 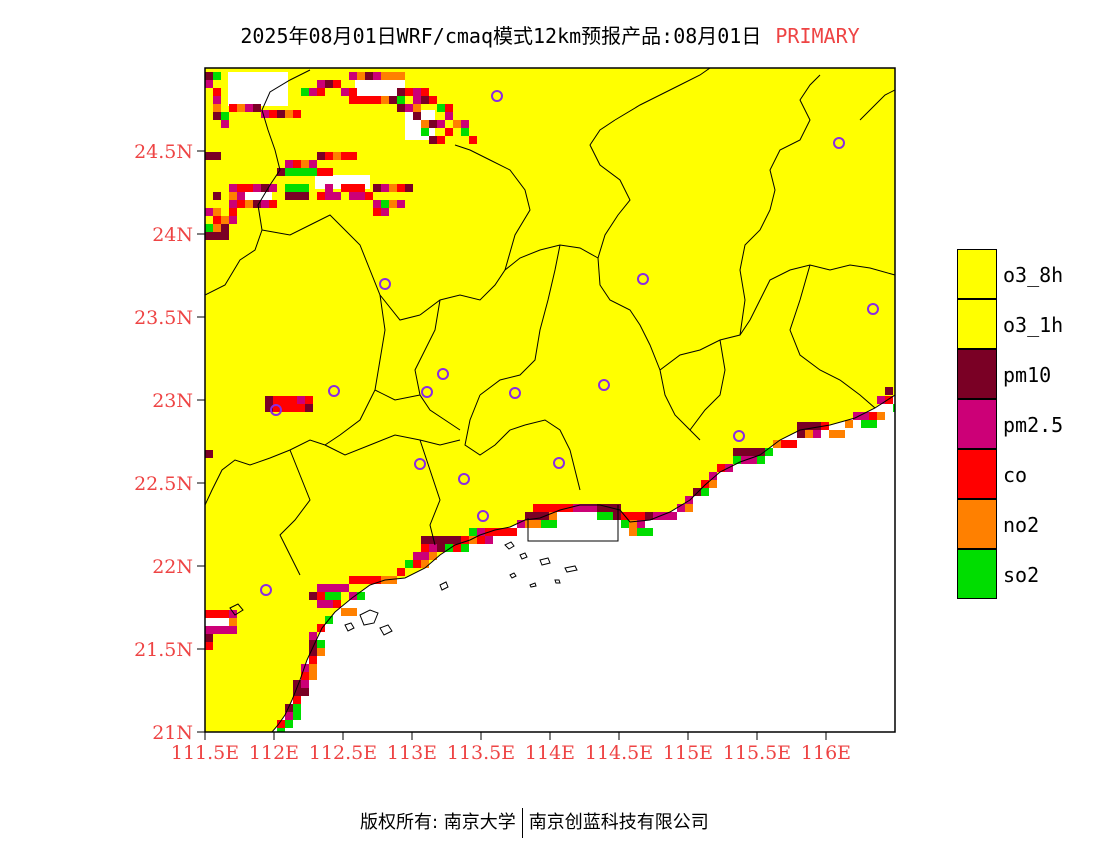 What do you see at coordinates (412, 753) in the screenshot?
I see `lon-tick-label: 113E` at bounding box center [412, 753].